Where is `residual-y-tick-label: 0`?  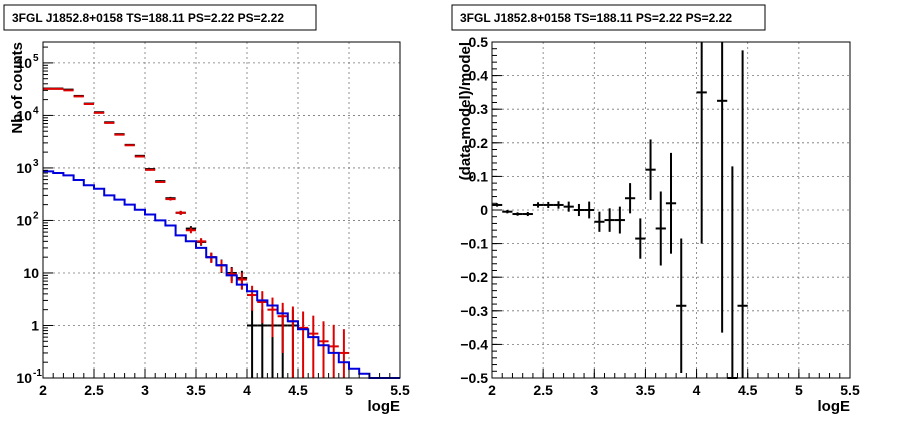
residual-y-tick-label: 0 is located at coordinates (484, 210).